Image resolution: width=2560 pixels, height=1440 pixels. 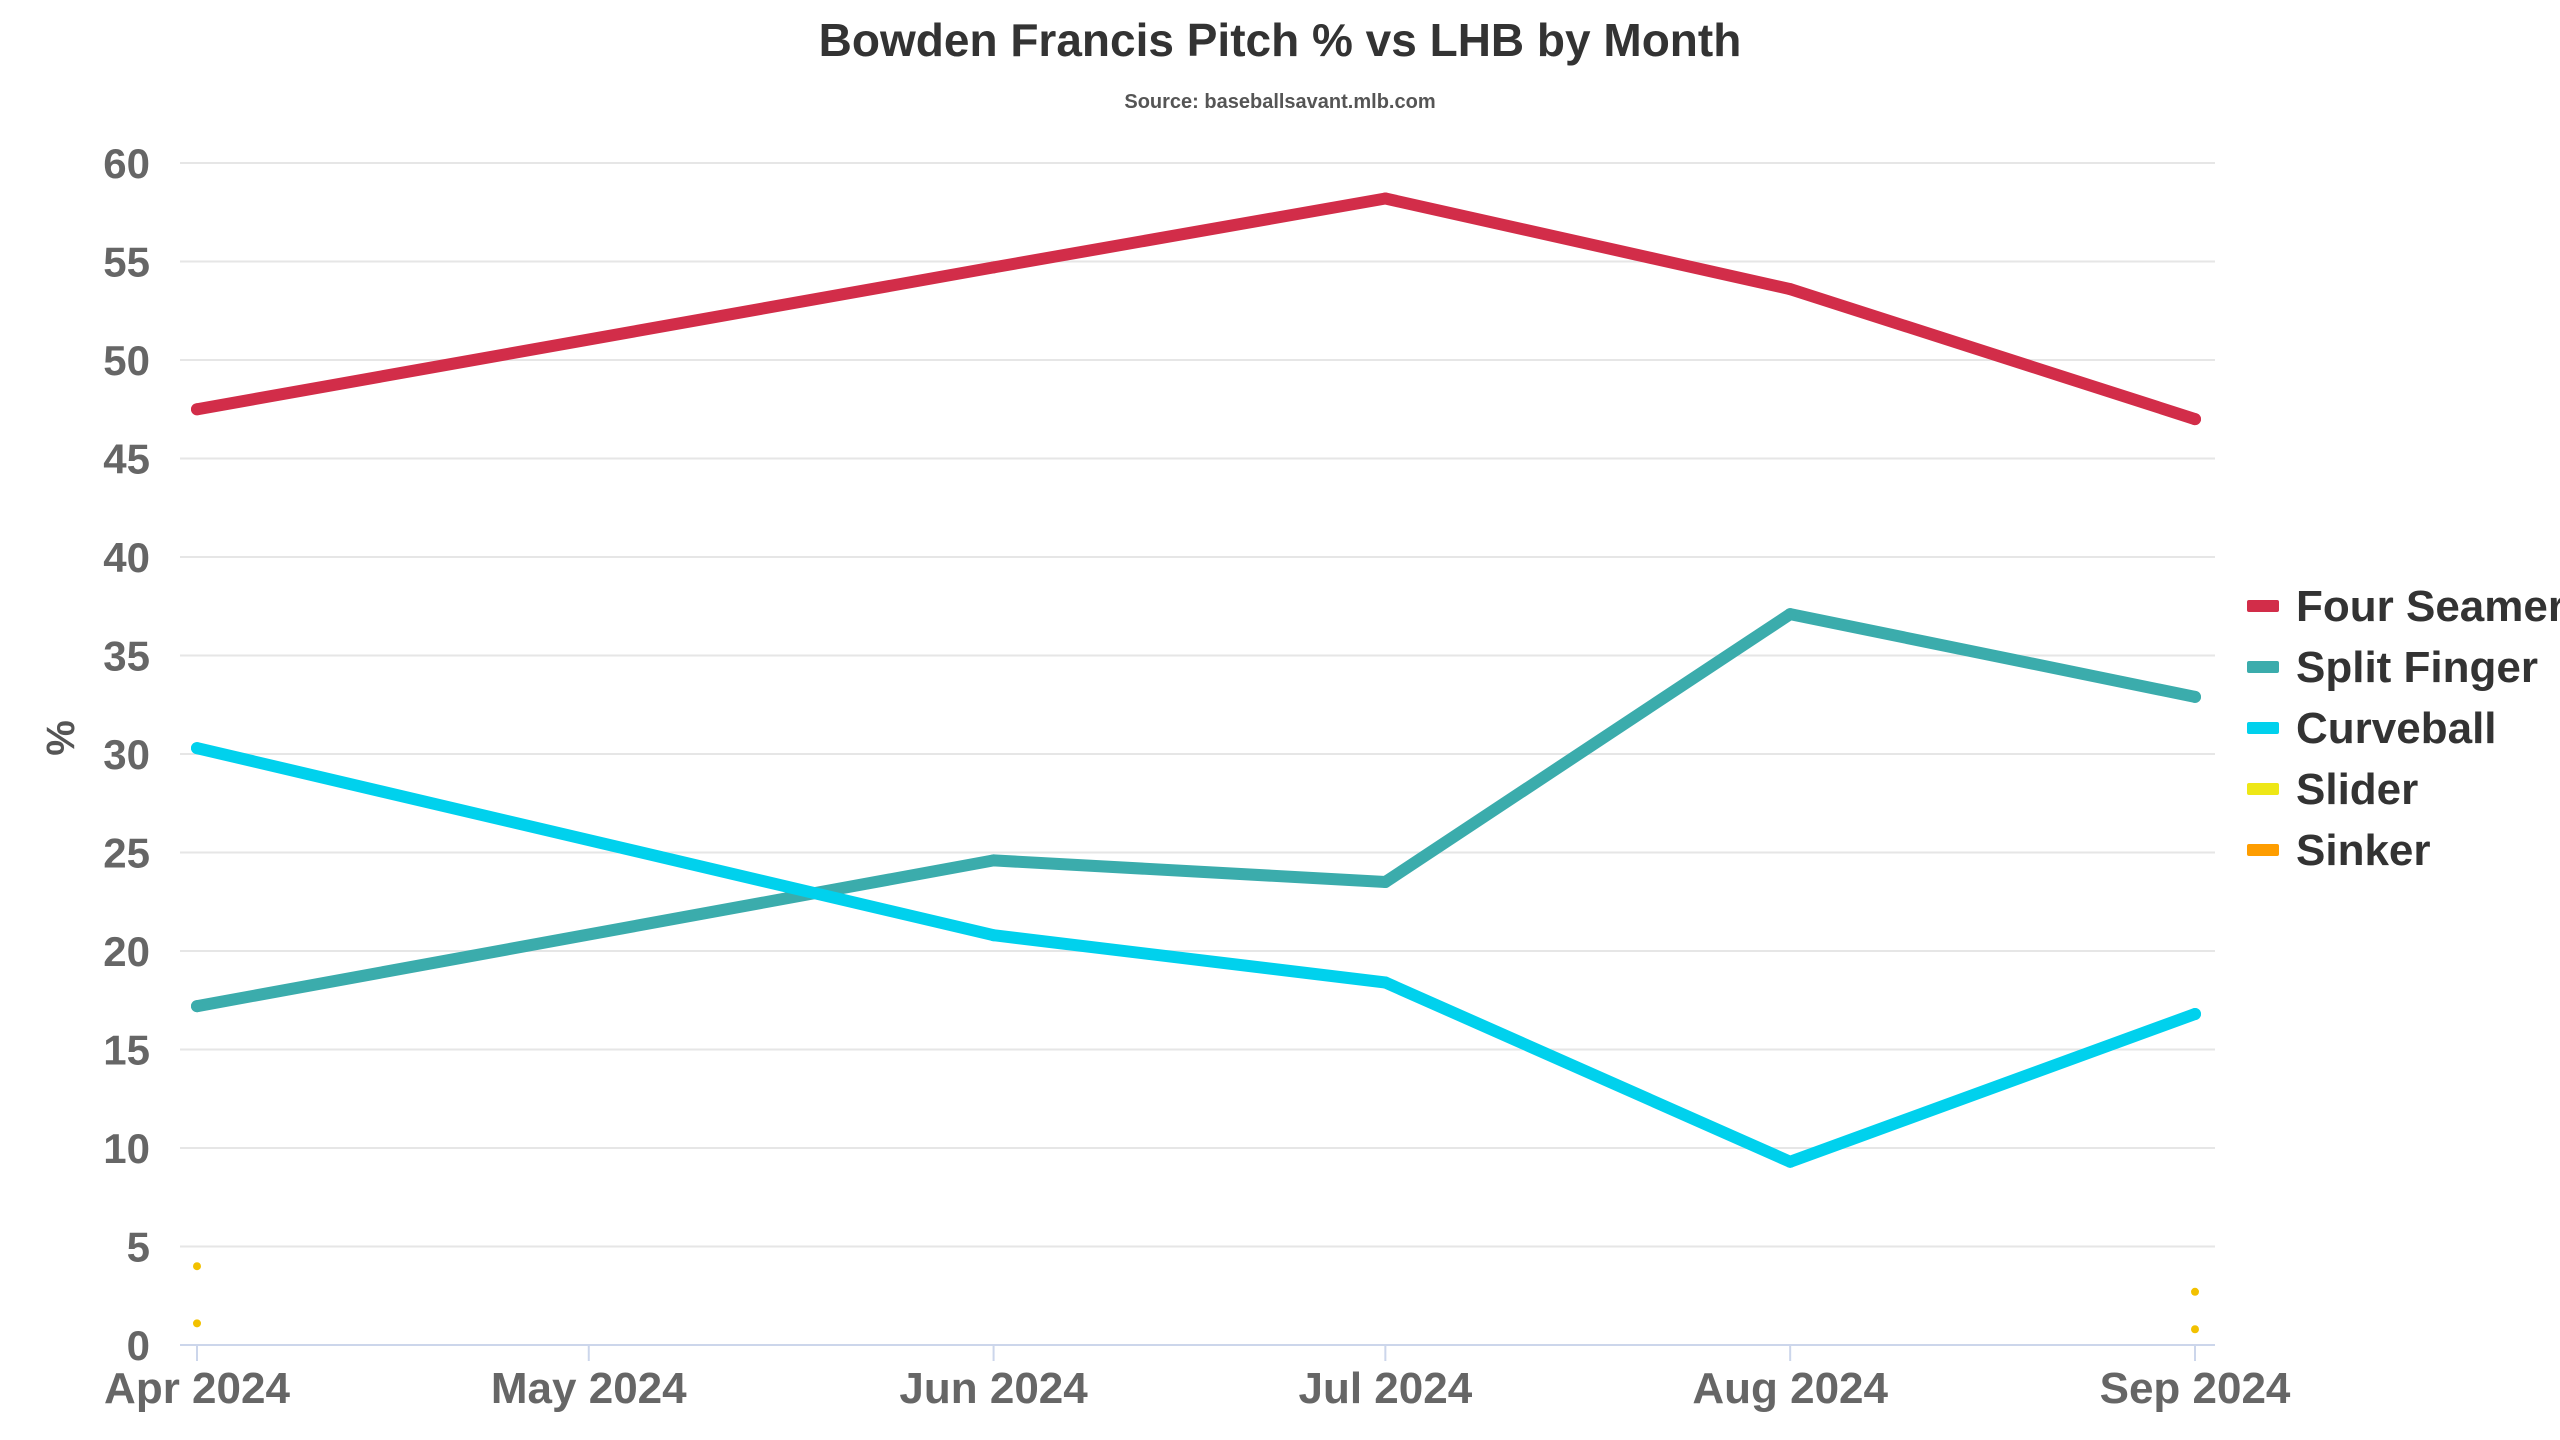 I want to click on series-four-seamer, so click(x=1196, y=309).